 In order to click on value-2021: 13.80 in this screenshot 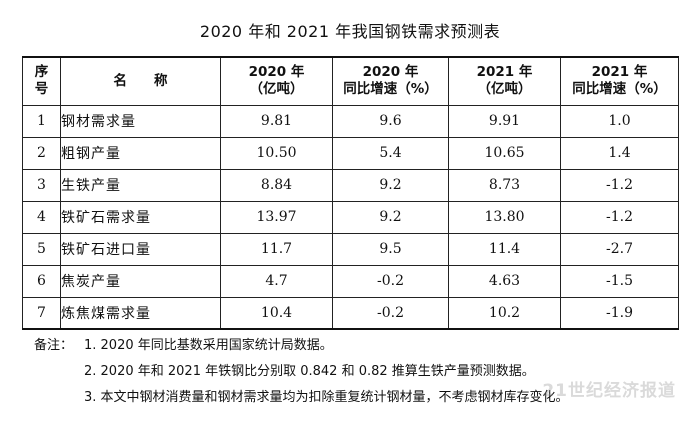, I will do `click(504, 217)`.